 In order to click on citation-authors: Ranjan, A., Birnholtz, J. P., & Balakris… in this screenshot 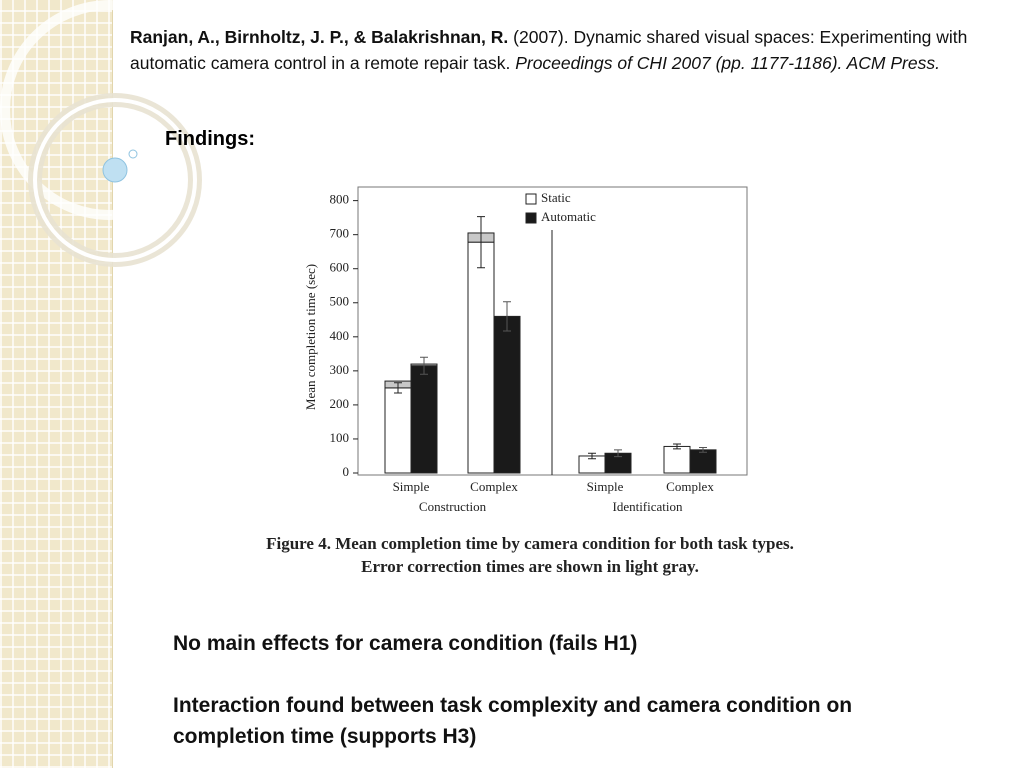, I will do `click(319, 37)`.